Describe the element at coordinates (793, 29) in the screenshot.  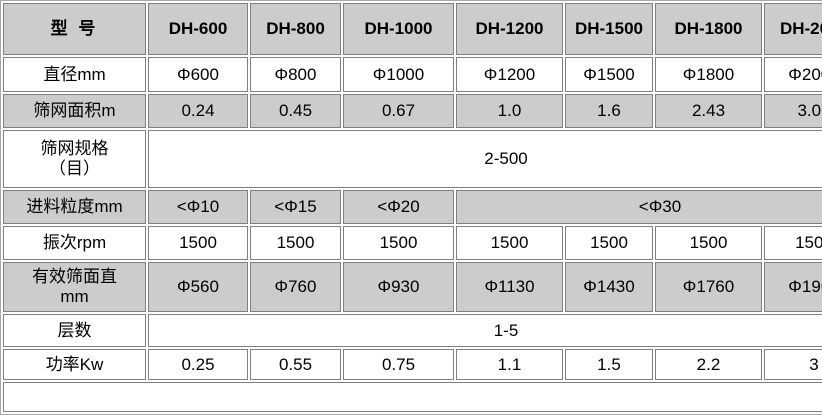
I see `header-model-dh2000: DH-2000` at that location.